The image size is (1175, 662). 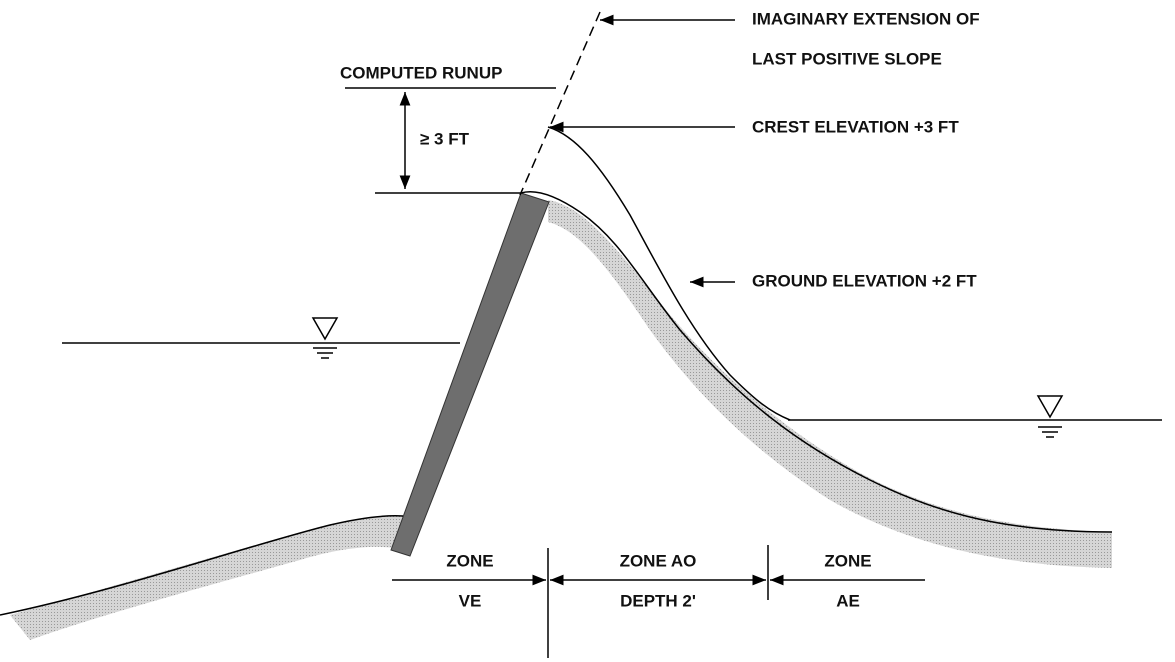 I want to click on zone-detail: AE, so click(x=848, y=600).